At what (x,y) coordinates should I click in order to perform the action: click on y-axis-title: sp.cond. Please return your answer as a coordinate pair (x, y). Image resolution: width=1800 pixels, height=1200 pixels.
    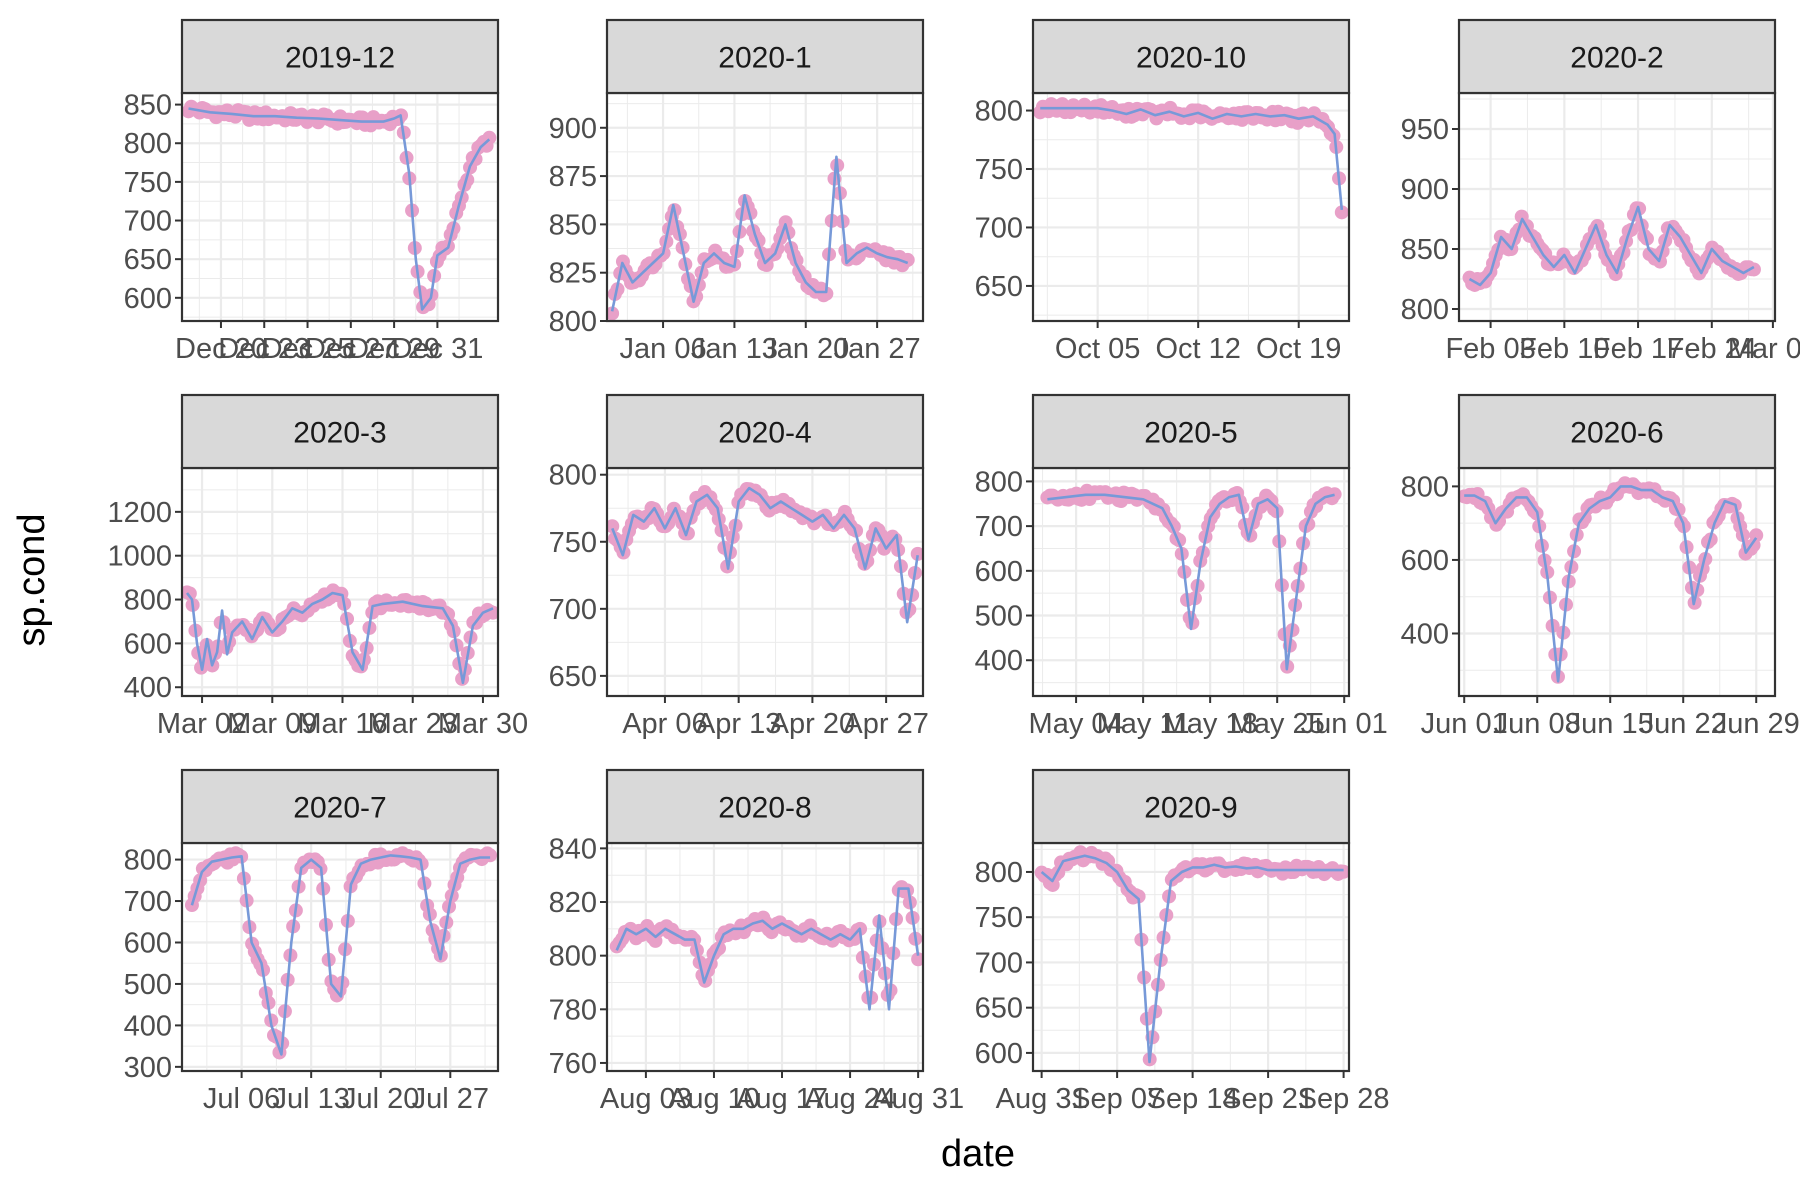
    Looking at the image, I should click on (32, 579).